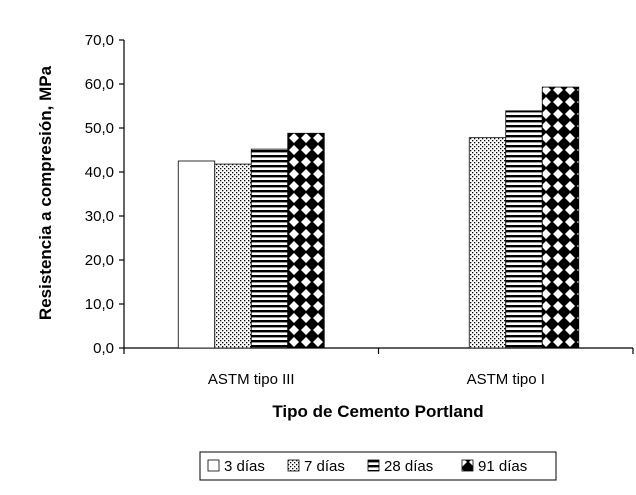 The width and height of the screenshot is (636, 495). I want to click on x-category-label: ASTM tipo III, so click(251, 379).